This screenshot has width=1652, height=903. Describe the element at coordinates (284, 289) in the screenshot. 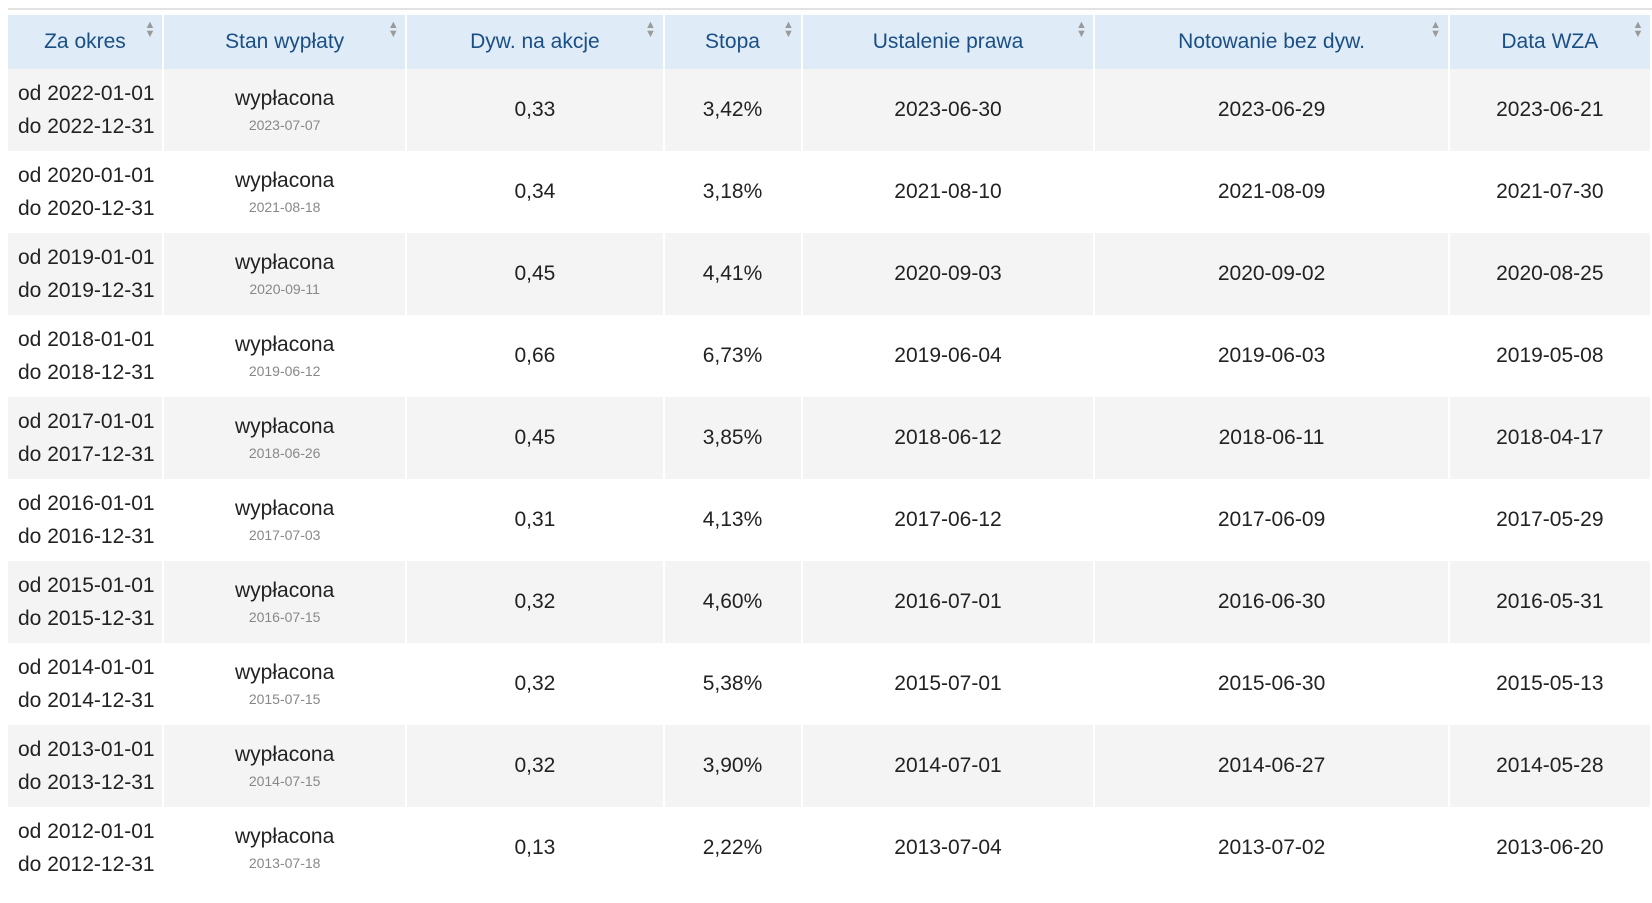

I see `payment-date: 2020-09-11` at that location.